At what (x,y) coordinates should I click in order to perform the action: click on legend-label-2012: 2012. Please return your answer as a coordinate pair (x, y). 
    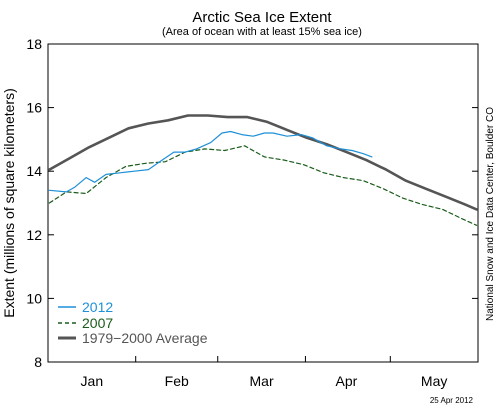
    Looking at the image, I should click on (97, 307).